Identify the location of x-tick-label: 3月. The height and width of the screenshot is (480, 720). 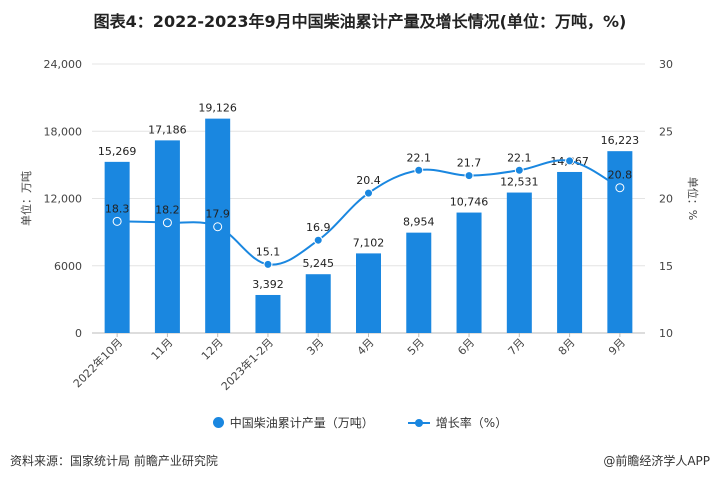
(315, 347).